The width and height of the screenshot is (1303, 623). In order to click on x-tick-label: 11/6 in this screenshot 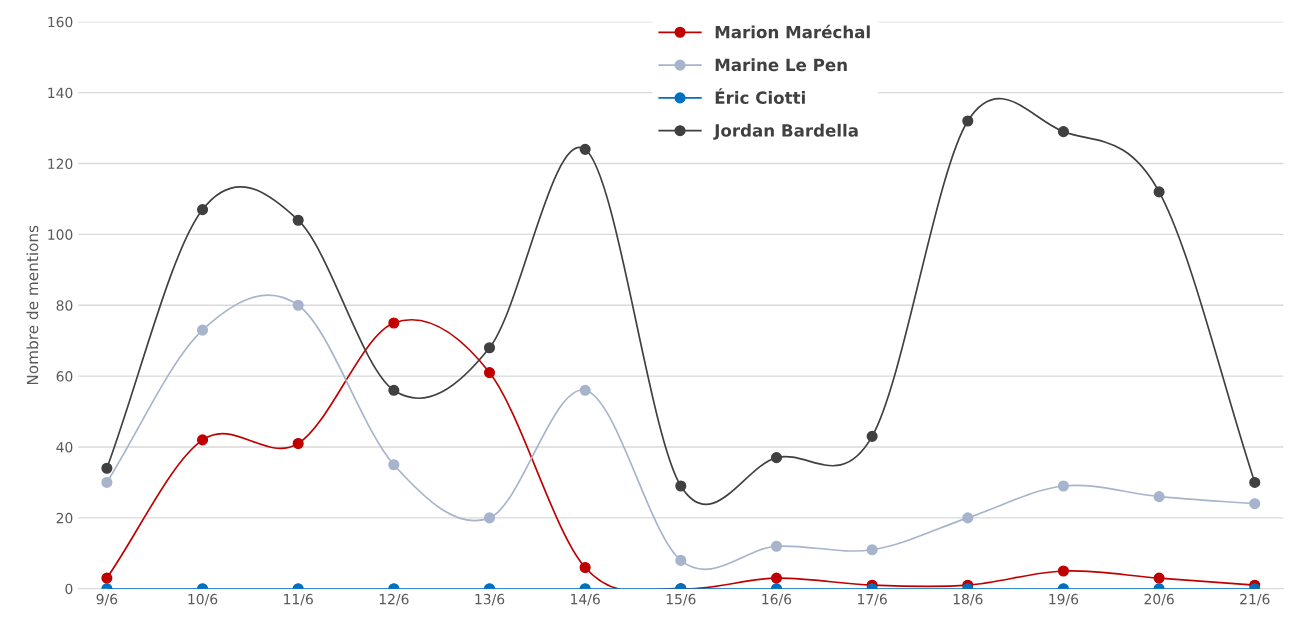, I will do `click(298, 599)`.